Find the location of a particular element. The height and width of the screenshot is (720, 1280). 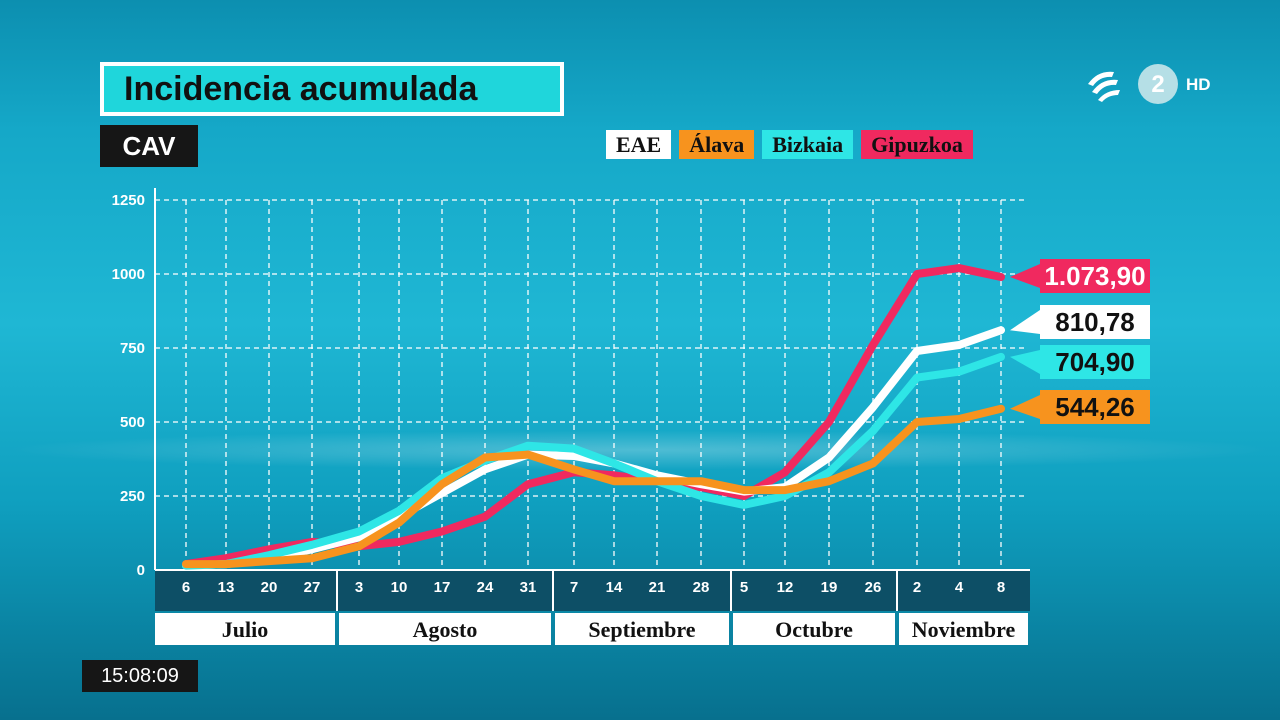

end-value-label: 810,78 is located at coordinates (1095, 322).